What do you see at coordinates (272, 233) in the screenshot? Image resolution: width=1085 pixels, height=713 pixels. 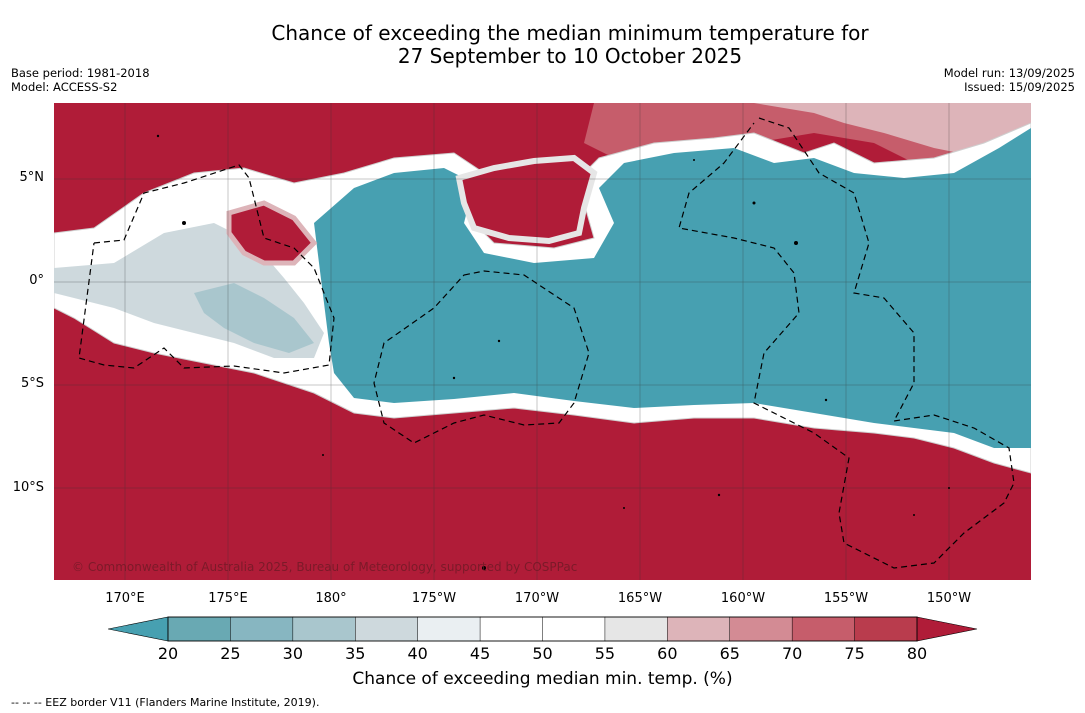 I see `area-high-west-patch` at bounding box center [272, 233].